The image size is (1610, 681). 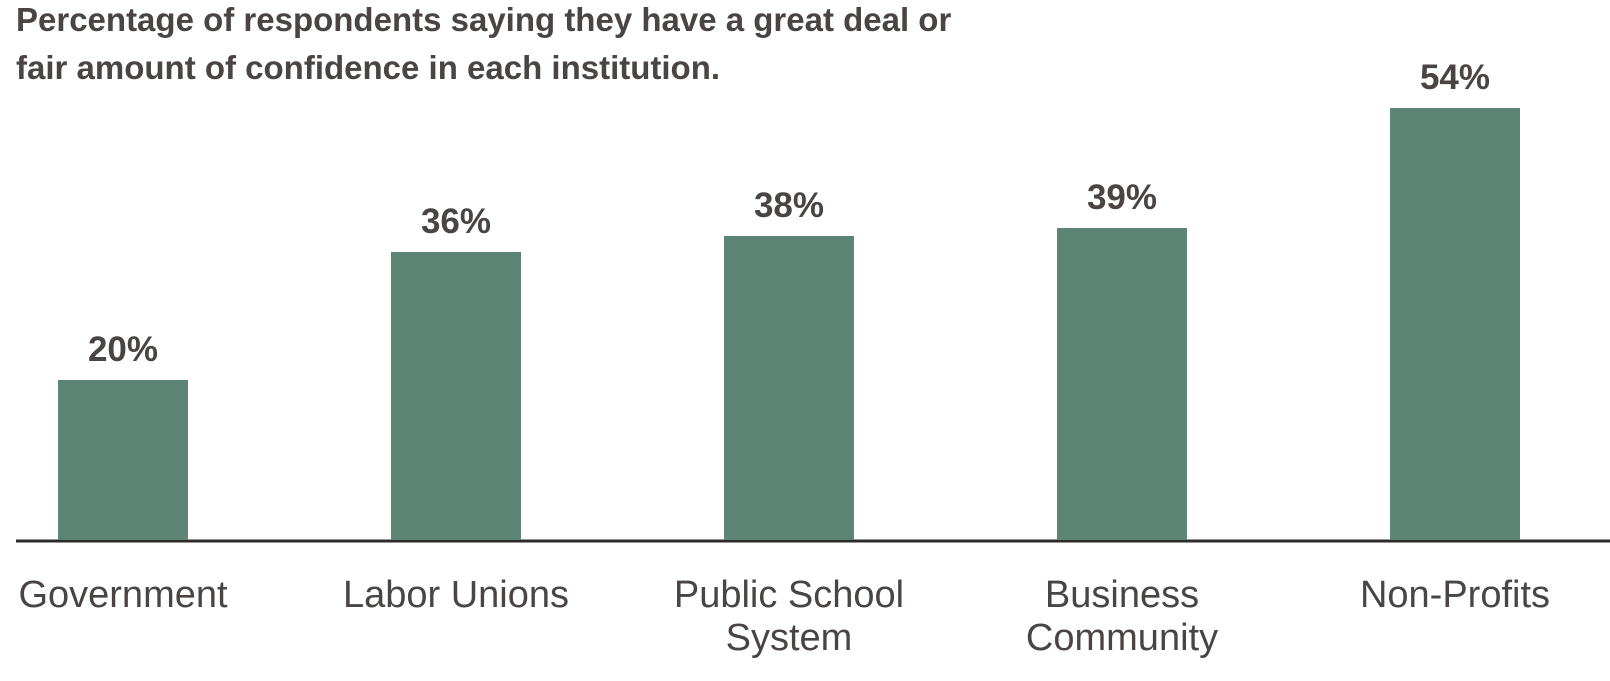 I want to click on value-label: 36%, so click(x=456, y=221).